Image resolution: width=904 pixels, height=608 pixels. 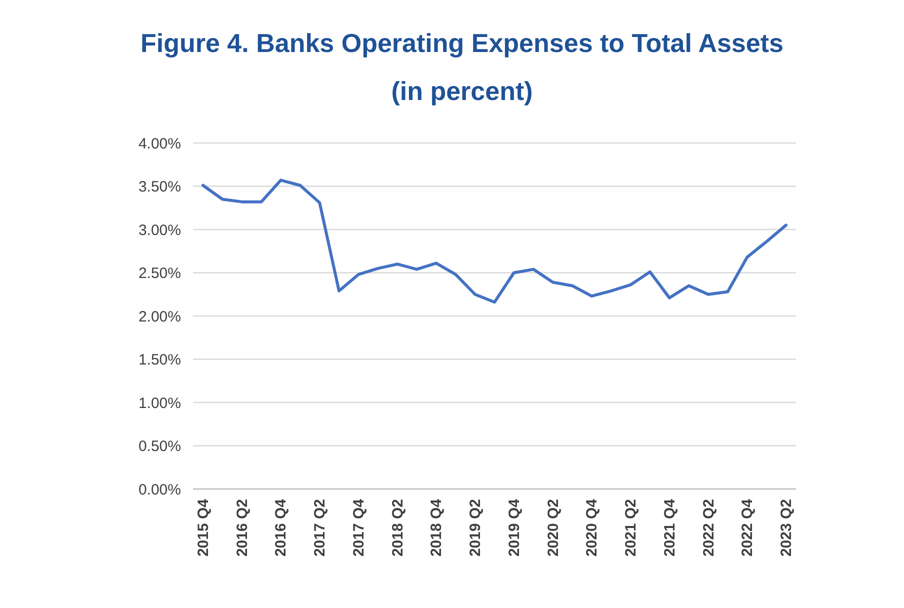 I want to click on y-tick-label: 3.00%, so click(x=159, y=230).